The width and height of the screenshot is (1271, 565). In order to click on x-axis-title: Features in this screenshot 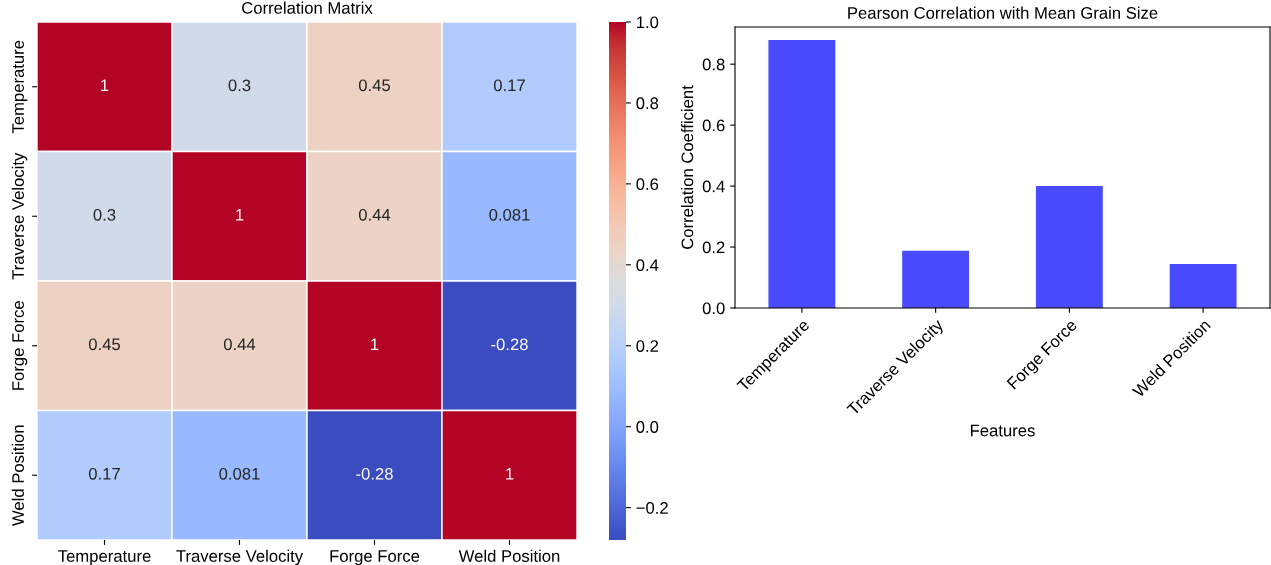, I will do `click(1002, 430)`.